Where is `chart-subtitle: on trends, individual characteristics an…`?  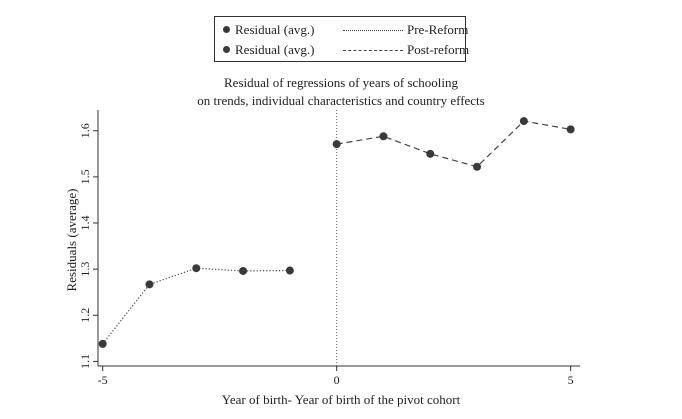
chart-subtitle: on trends, individual characteristics an… is located at coordinates (340, 100).